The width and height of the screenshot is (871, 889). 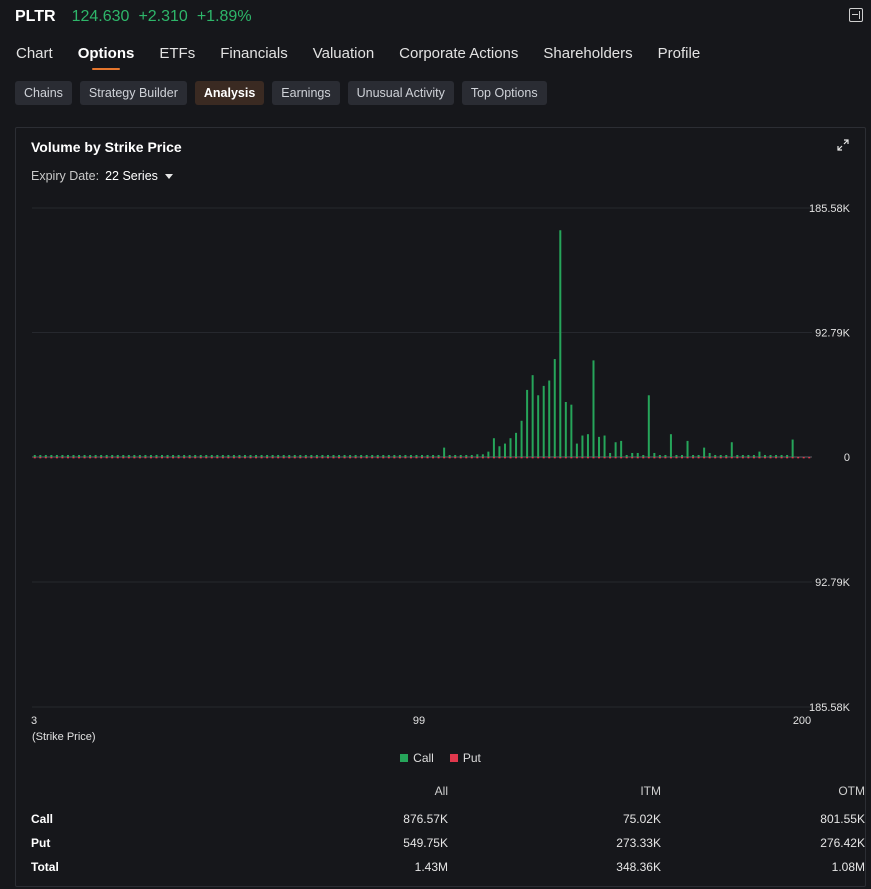 I want to click on tab-etfs: ETFs, so click(x=177, y=53).